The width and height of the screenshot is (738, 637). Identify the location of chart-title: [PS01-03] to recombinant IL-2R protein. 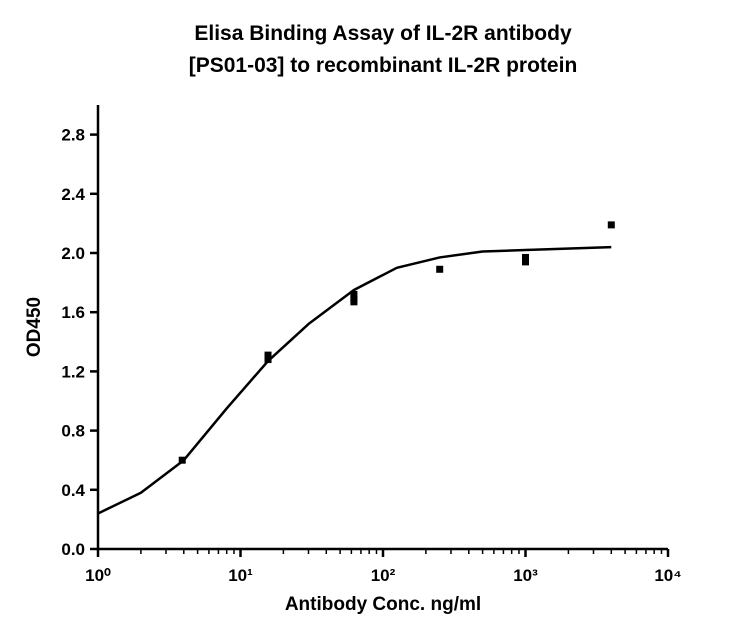
(383, 65).